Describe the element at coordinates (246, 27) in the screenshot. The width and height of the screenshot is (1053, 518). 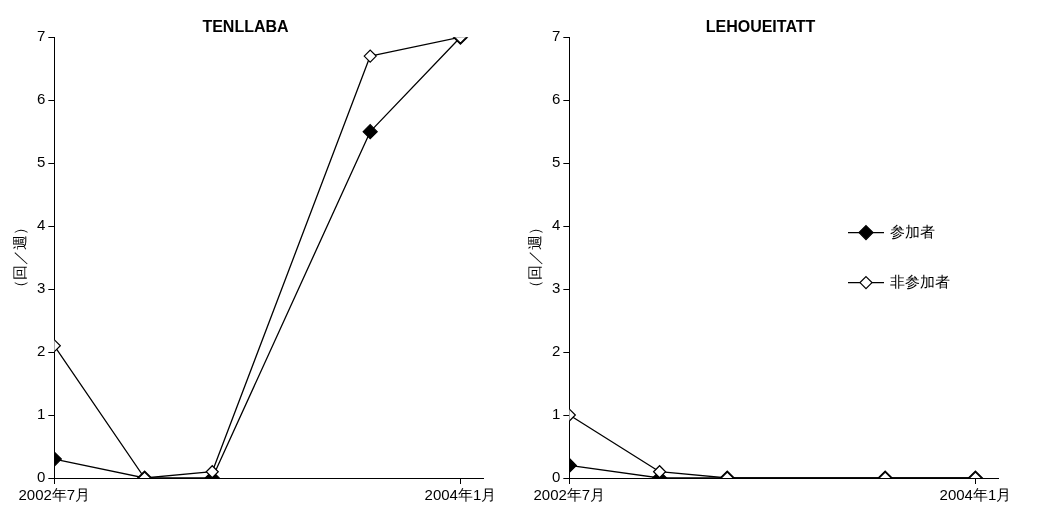
I see `chart-title: TENLLABA` at that location.